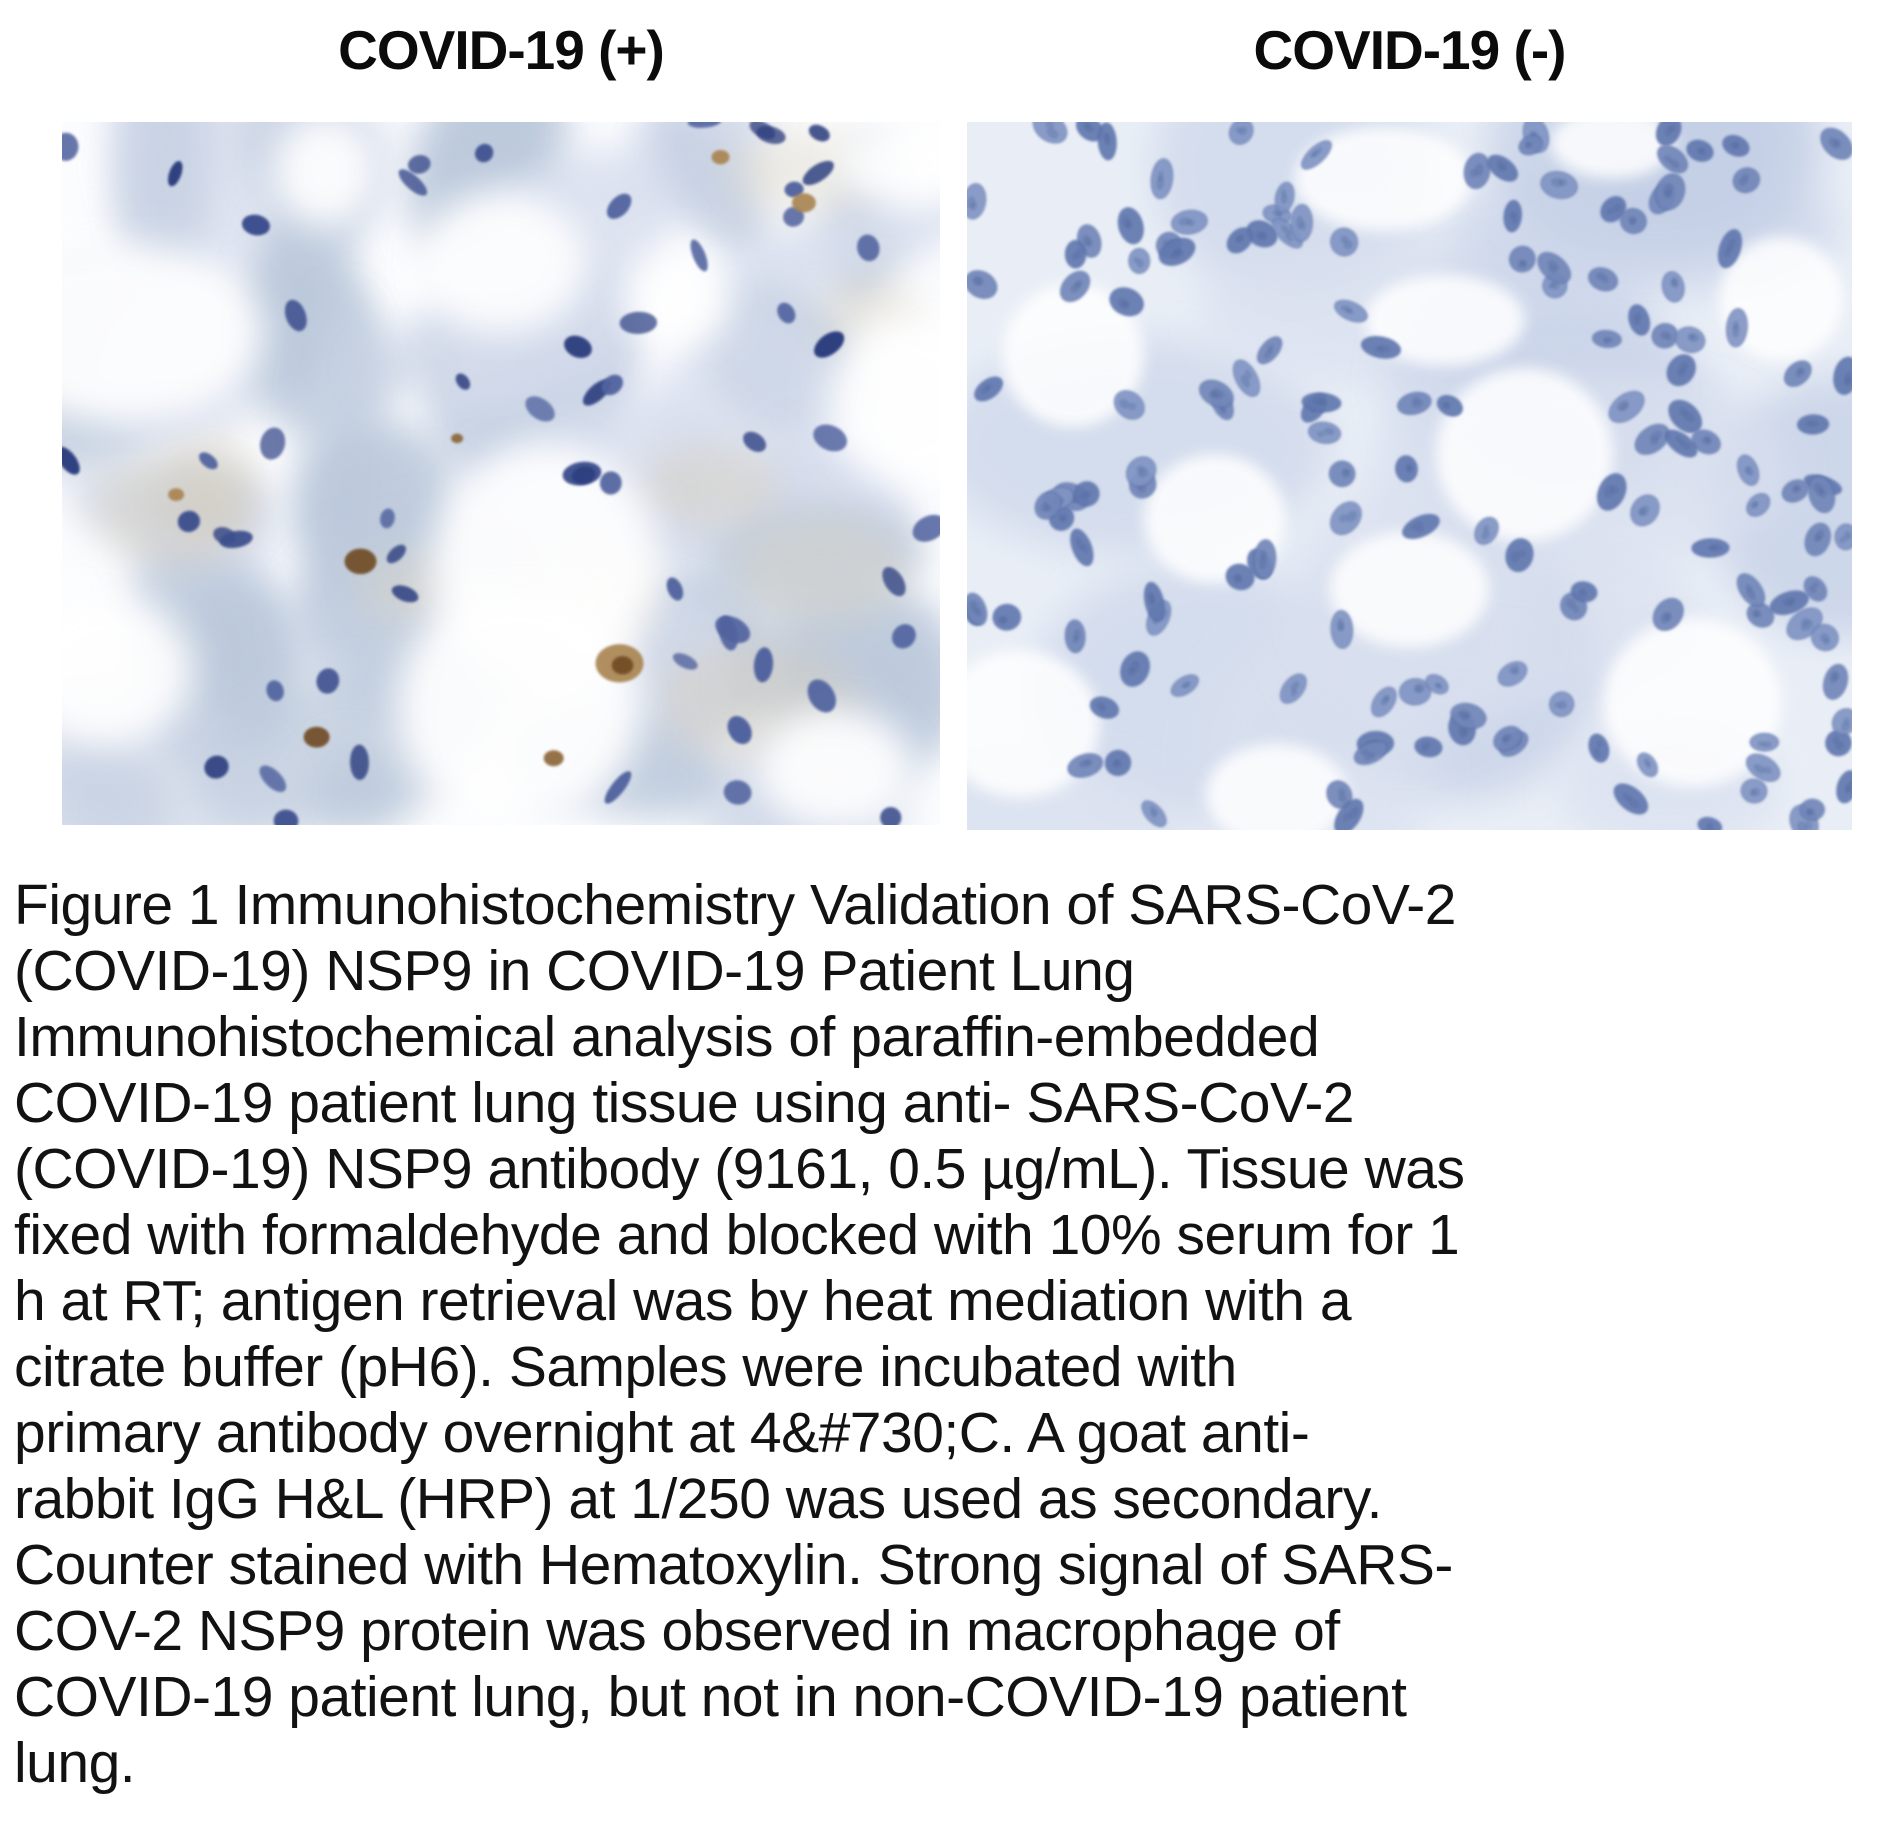 The image size is (1899, 1837). Describe the element at coordinates (501, 50) in the screenshot. I see `panel-label-covid-positive: COVID-19 (+)` at that location.